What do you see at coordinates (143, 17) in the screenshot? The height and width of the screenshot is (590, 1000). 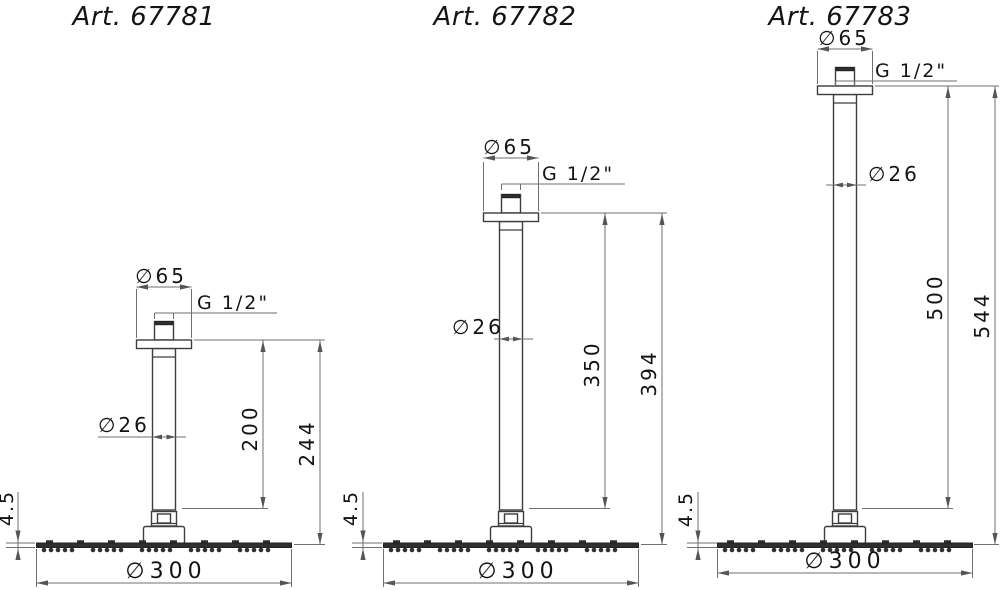 I see `figure-title: Art. 67781` at bounding box center [143, 17].